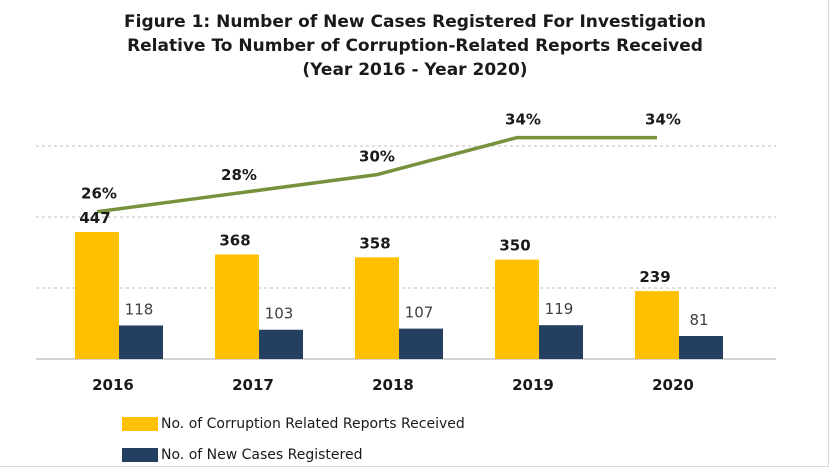 The image size is (830, 468). Describe the element at coordinates (419, 313) in the screenshot. I see `data-label-cases-2018: 107` at that location.